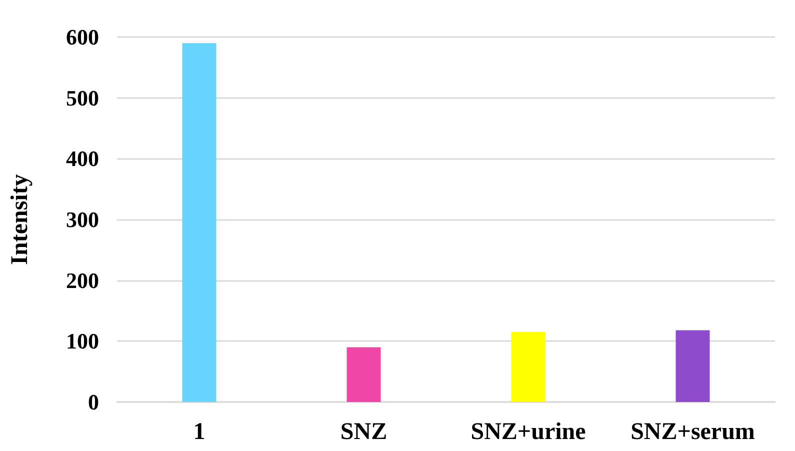  Describe the element at coordinates (364, 432) in the screenshot. I see `x-tick-label: SNZ` at that location.